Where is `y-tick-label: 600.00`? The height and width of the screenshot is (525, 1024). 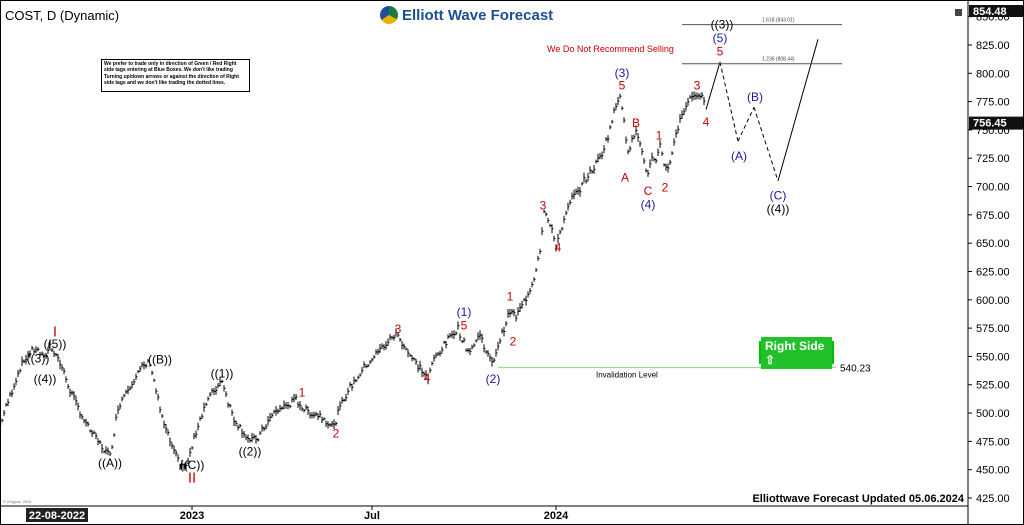 y-tick-label: 600.00 is located at coordinates (993, 301).